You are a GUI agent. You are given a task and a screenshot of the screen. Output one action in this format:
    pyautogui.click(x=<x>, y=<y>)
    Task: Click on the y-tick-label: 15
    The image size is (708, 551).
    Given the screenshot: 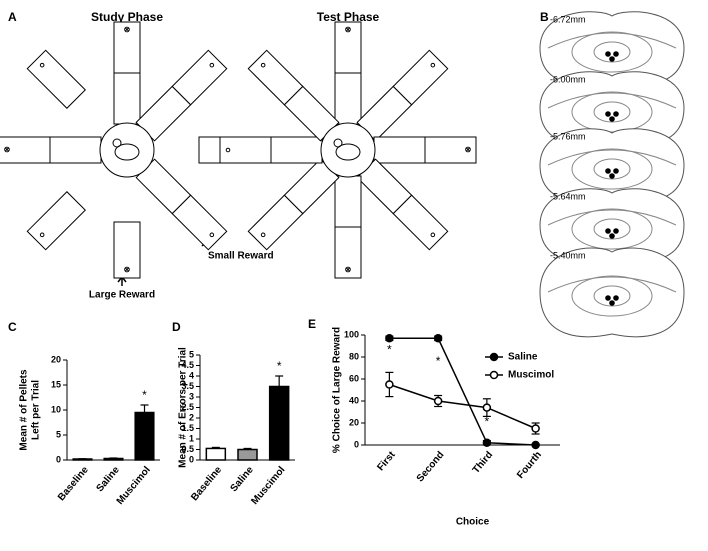 What is the action you would take?
    pyautogui.click(x=56, y=384)
    